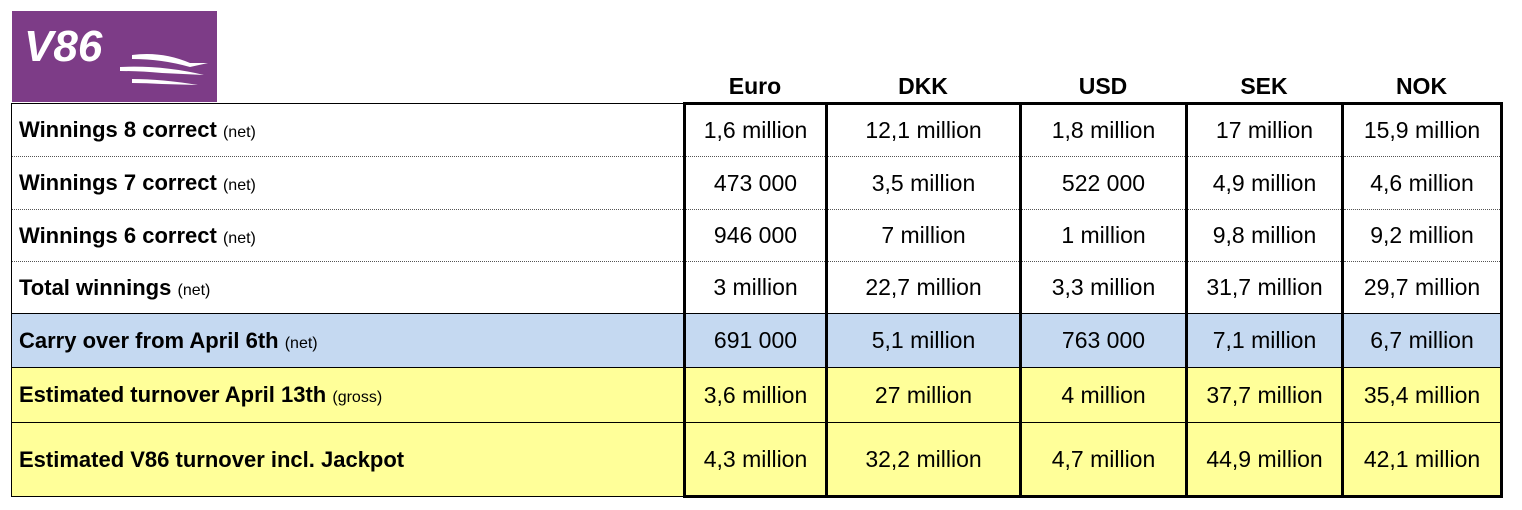 The image size is (1522, 510). Describe the element at coordinates (1264, 183) in the screenshot. I see `cell-sek: 4,9 million` at that location.